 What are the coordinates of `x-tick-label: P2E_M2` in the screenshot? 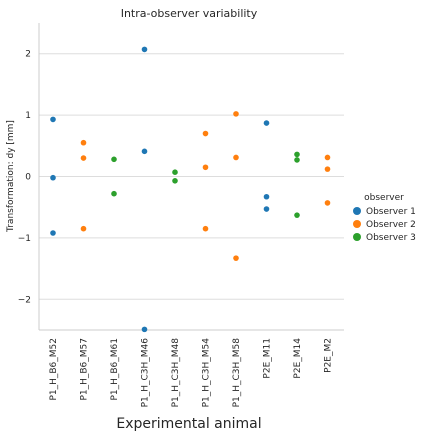 It's located at (329, 355).